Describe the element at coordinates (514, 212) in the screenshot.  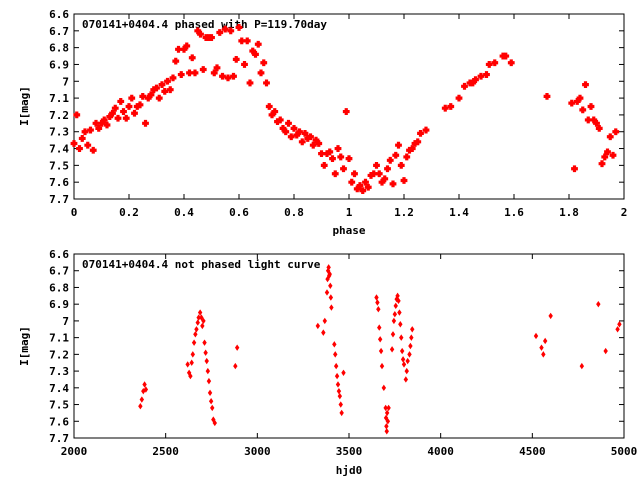
I see `x-tick-label: 1.6` at that location.